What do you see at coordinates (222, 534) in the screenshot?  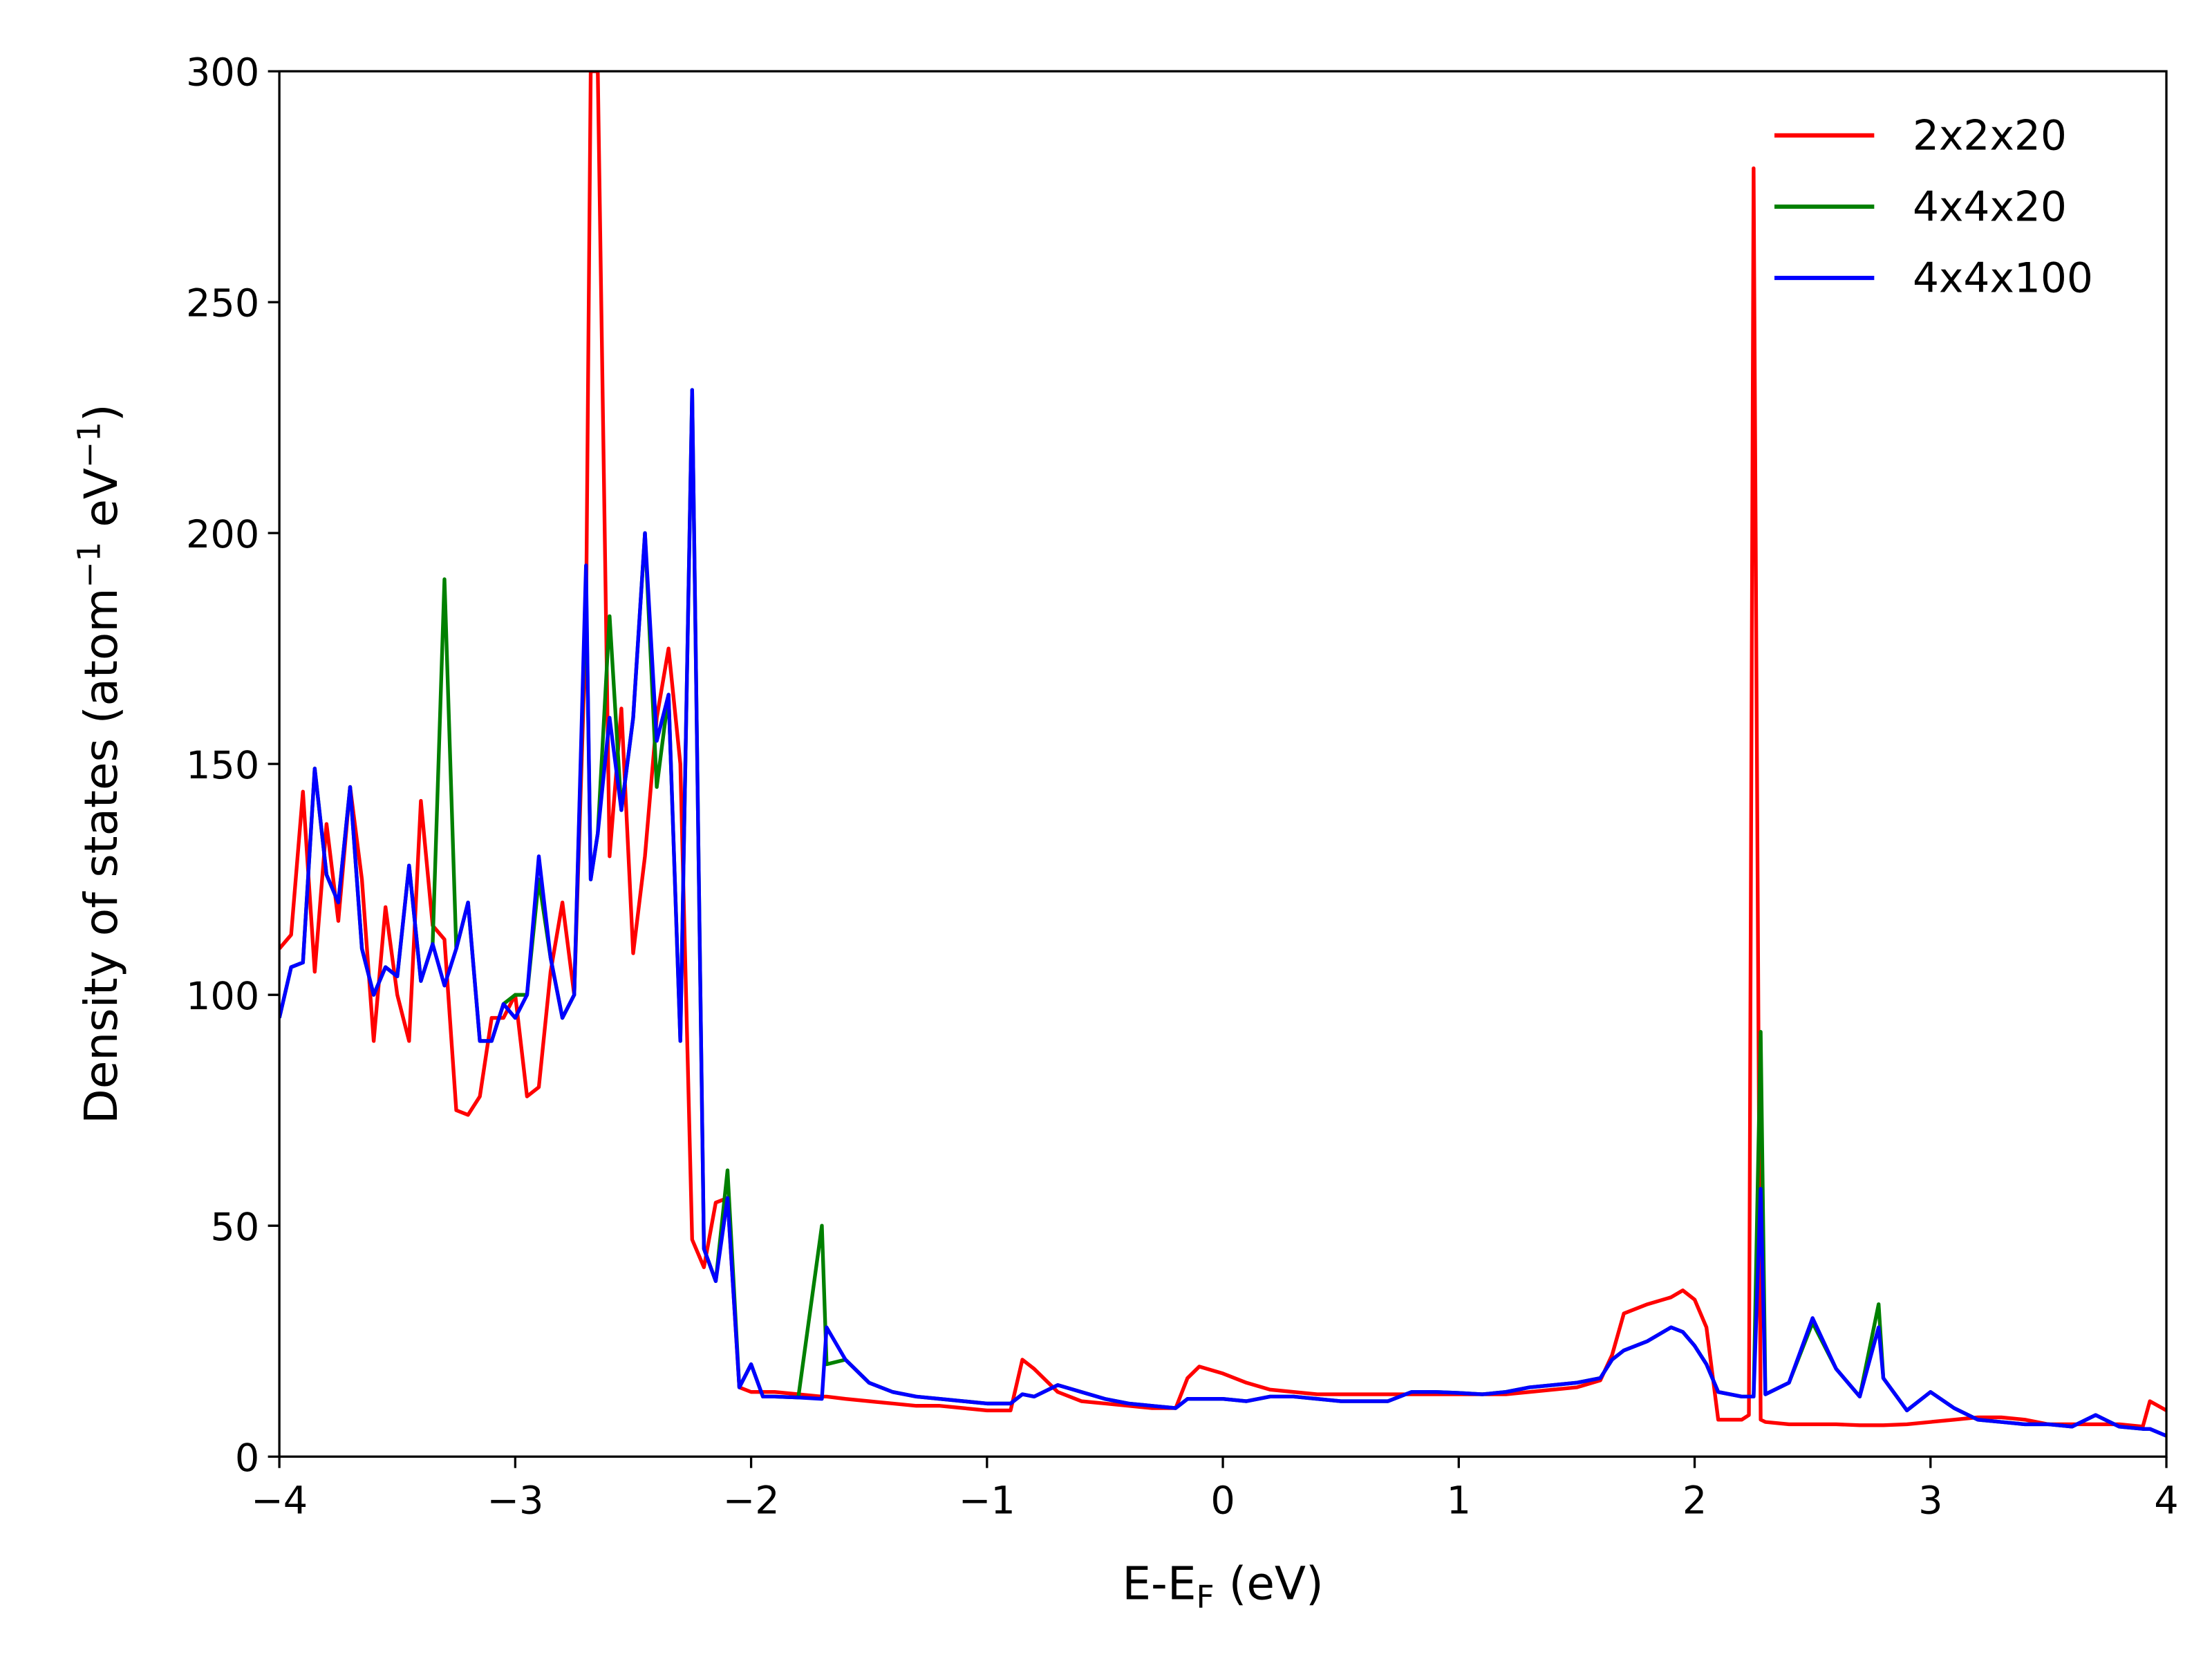 I see `y-tick-label: 200` at bounding box center [222, 534].